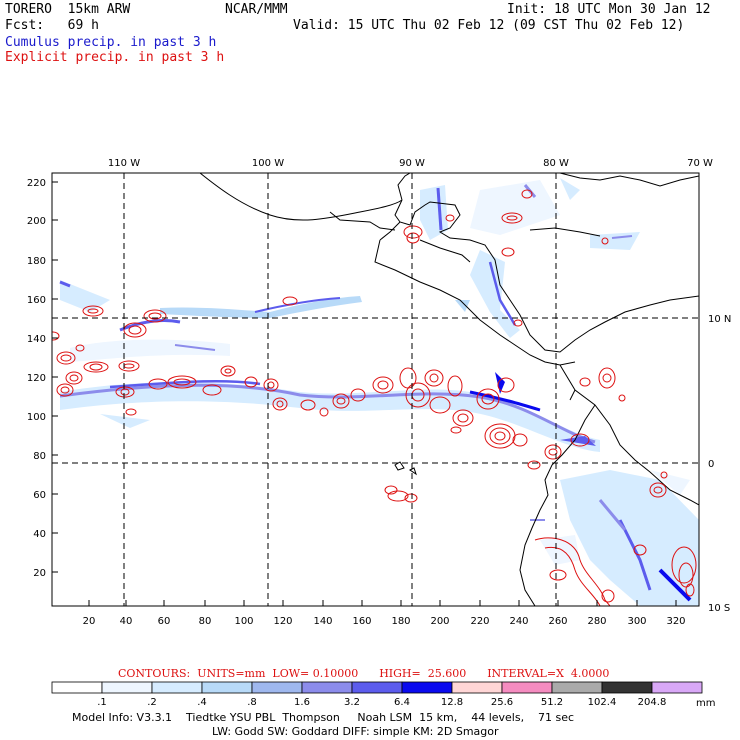 The image size is (740, 740). Describe the element at coordinates (36, 417) in the screenshot. I see `y-tick: 100` at that location.